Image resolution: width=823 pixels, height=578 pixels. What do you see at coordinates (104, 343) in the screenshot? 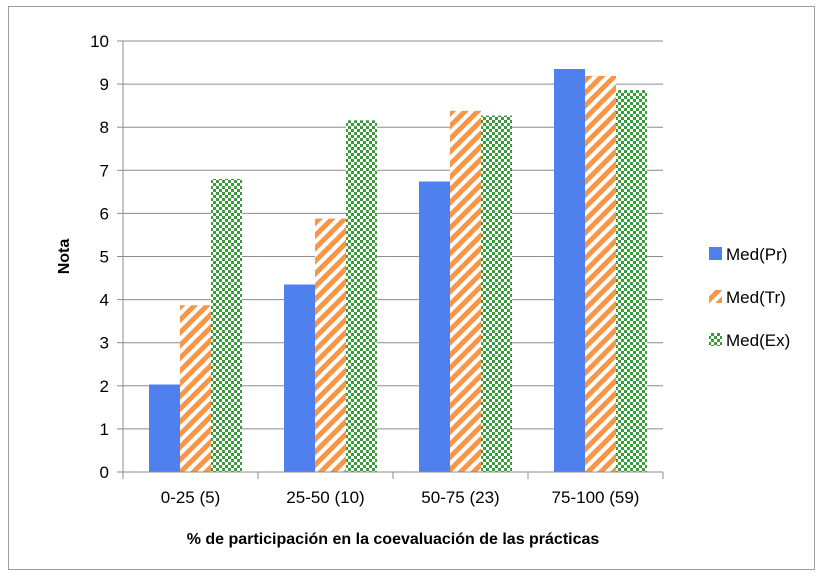
I see `y-tick-label: 3` at bounding box center [104, 343].